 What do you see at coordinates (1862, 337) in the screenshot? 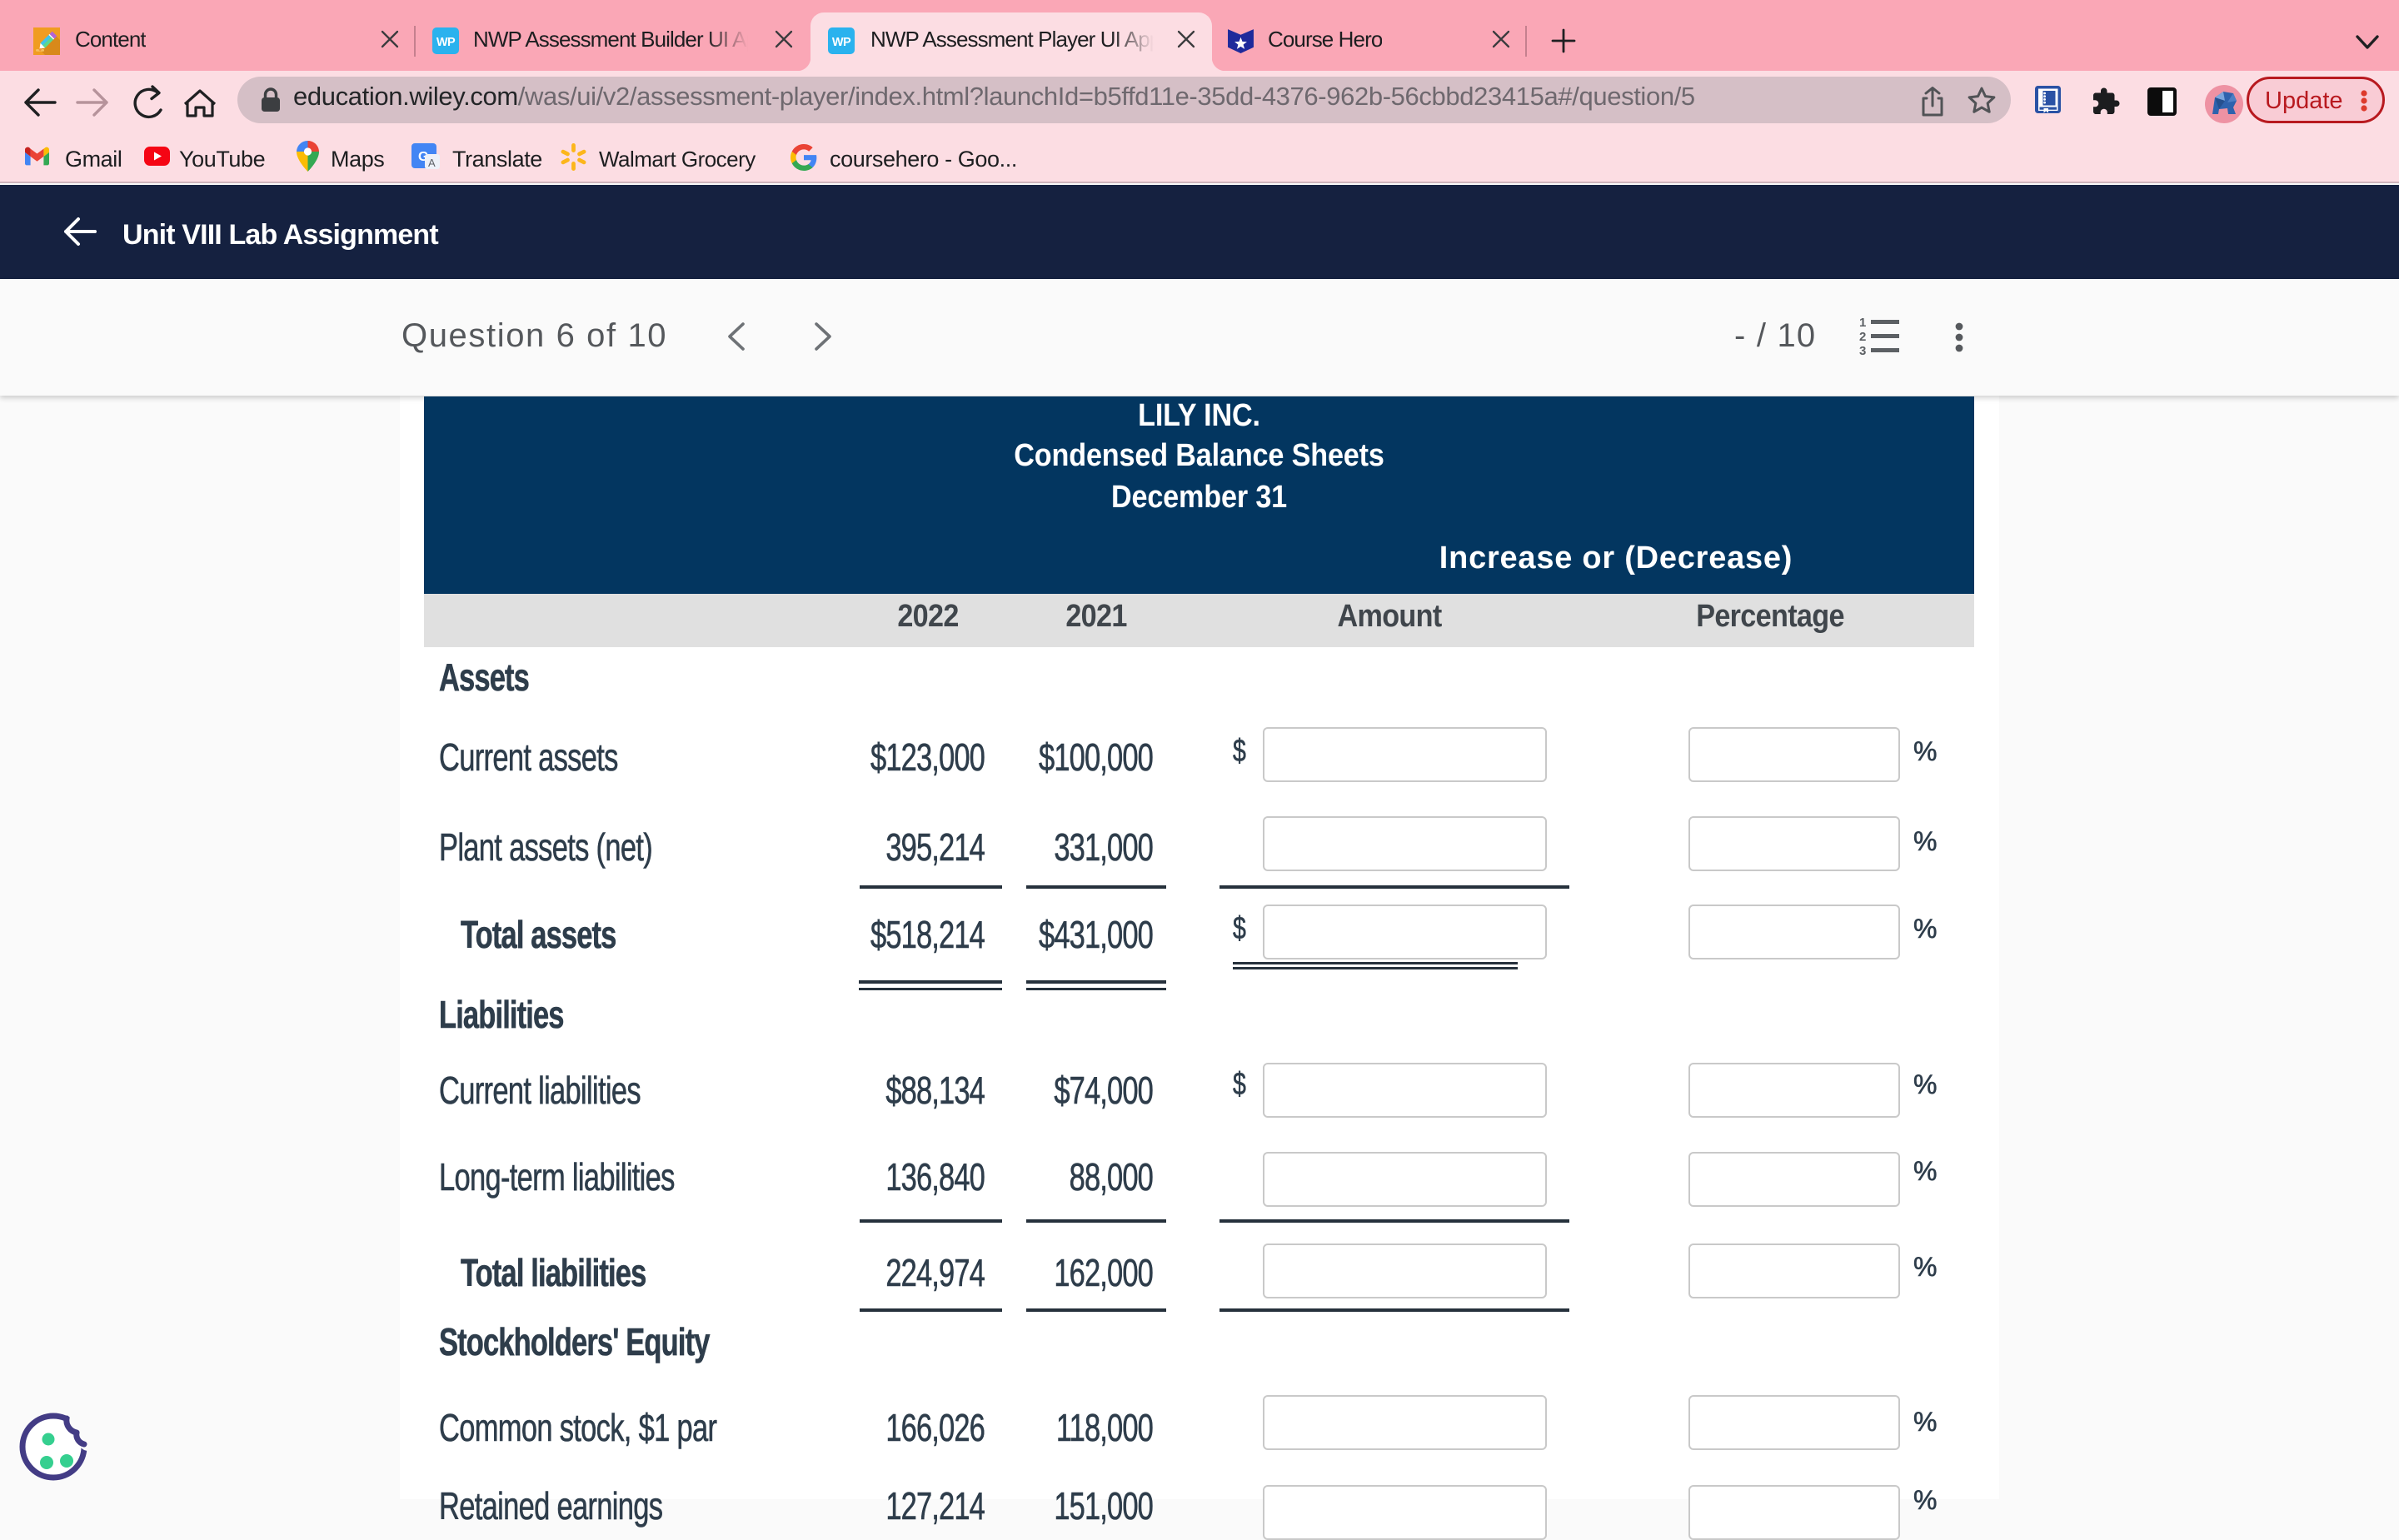
I see `svg-text: 2` at bounding box center [1862, 337].